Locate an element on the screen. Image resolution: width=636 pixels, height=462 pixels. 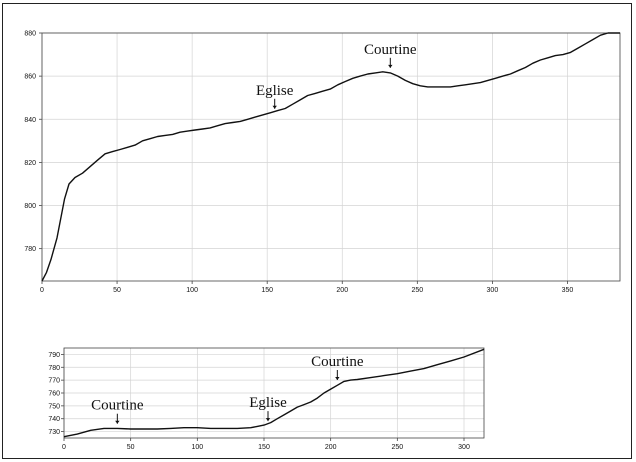
y-tick-label: 860 is located at coordinates (30, 77).